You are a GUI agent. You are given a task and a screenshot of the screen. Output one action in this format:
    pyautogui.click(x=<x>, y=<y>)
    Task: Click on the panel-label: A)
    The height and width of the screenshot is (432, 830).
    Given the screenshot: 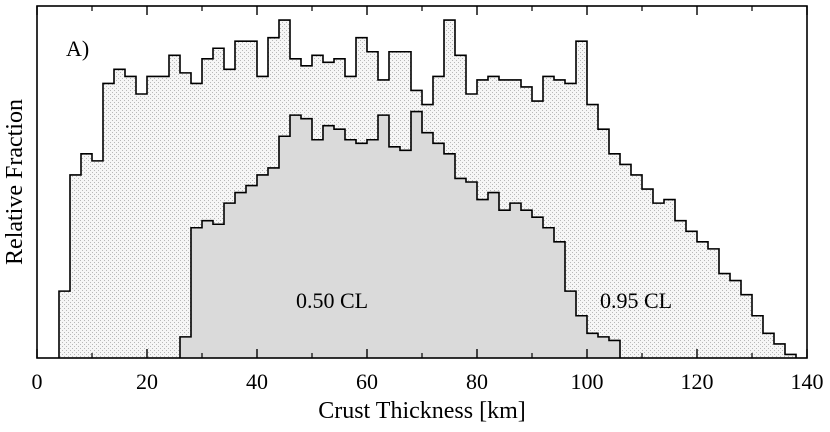 What is the action you would take?
    pyautogui.click(x=77, y=48)
    